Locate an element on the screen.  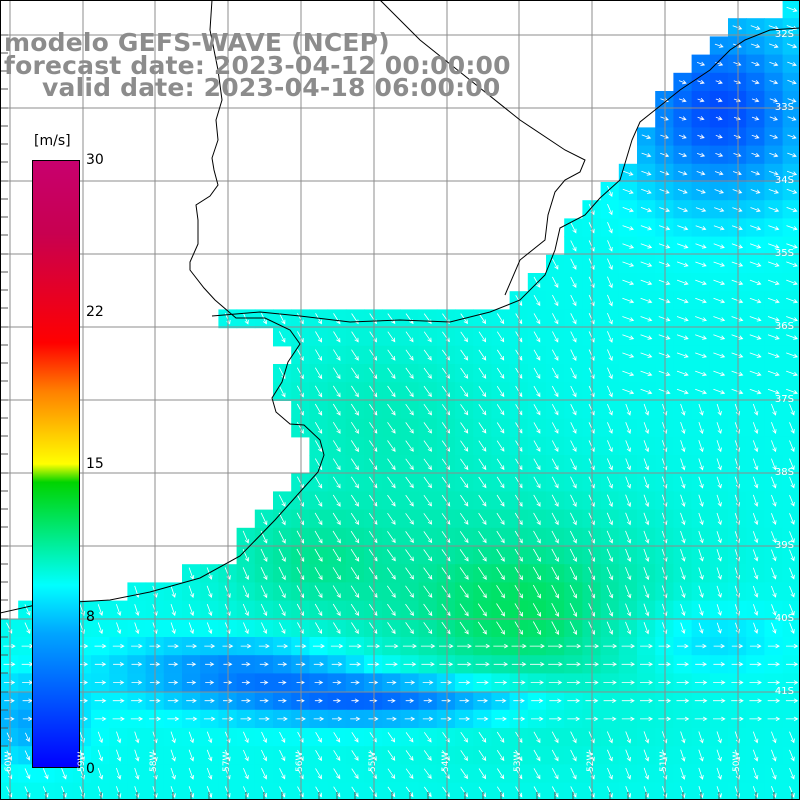
latitude-label: 34S is located at coordinates (784, 180).